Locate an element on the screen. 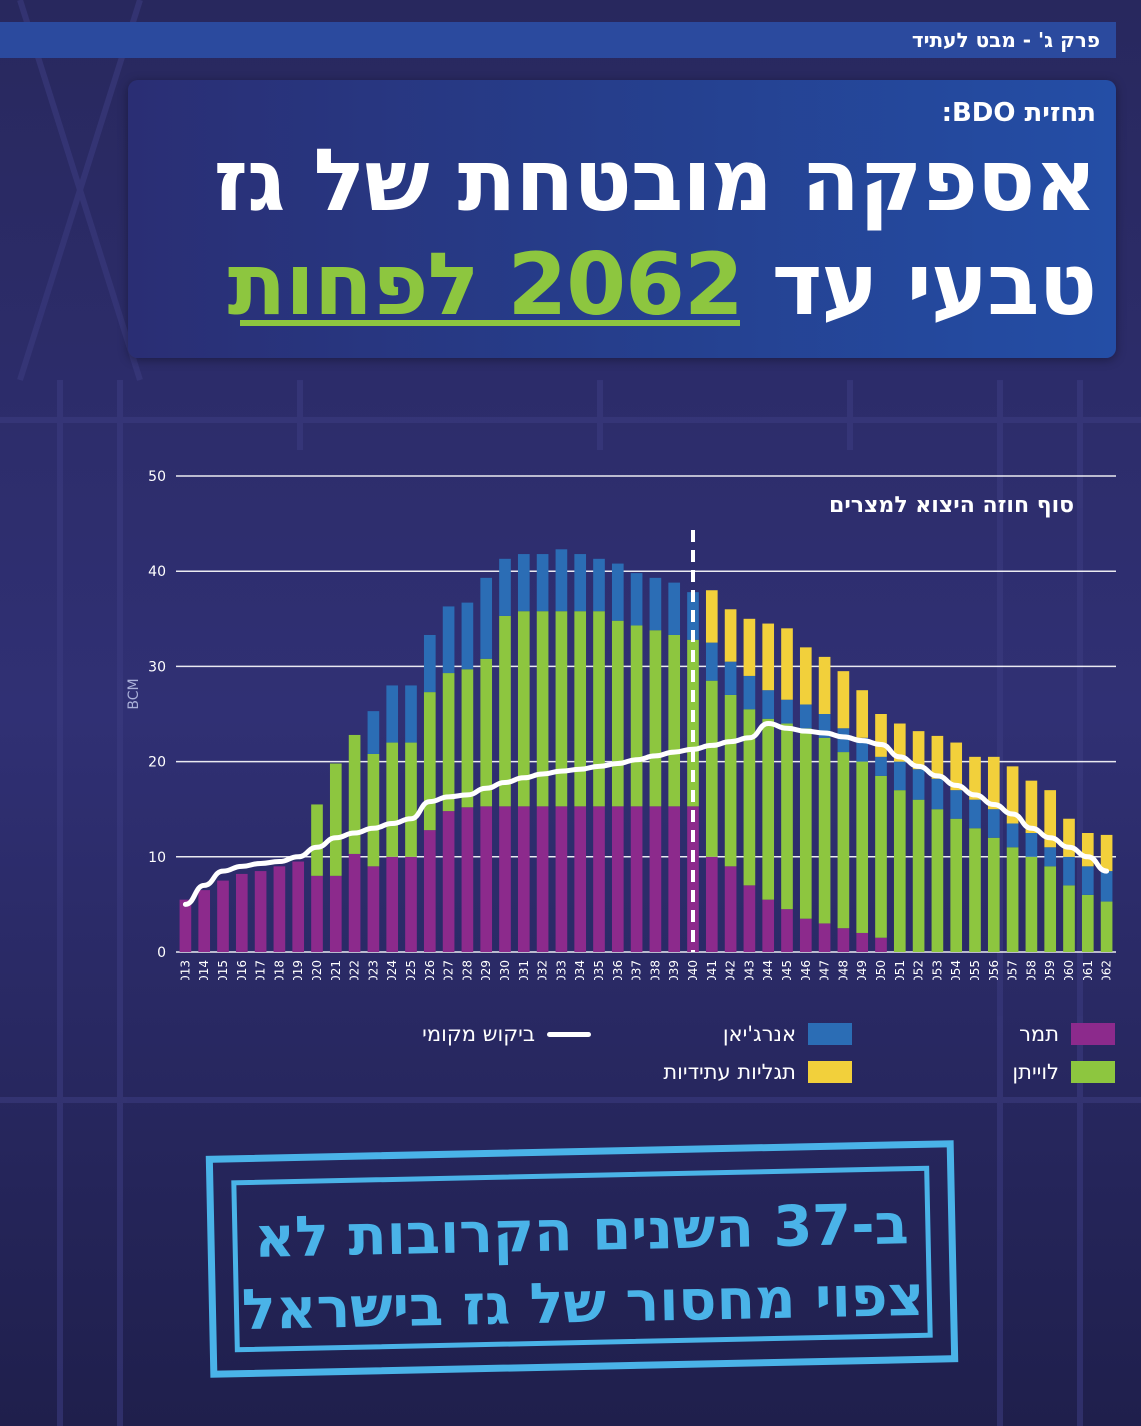 This screenshot has height=1426, width=1141. legend-item-future: תגליות עתידיות is located at coordinates (757, 1072).